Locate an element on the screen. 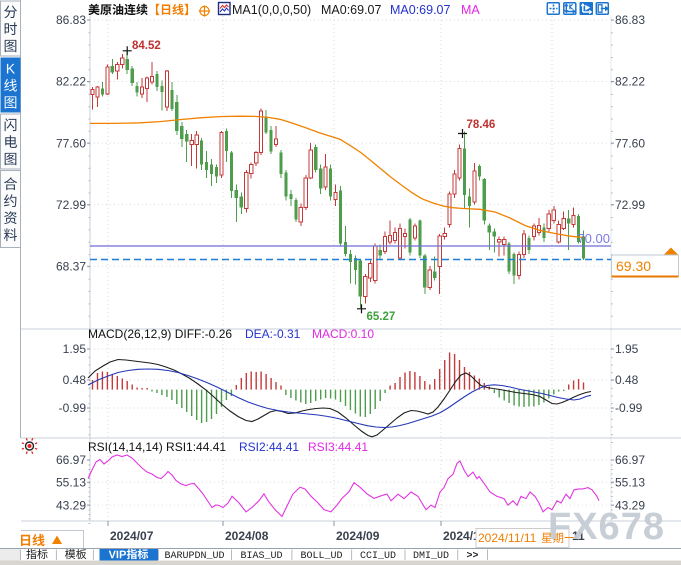  svg-text: 84.52 is located at coordinates (146, 46).